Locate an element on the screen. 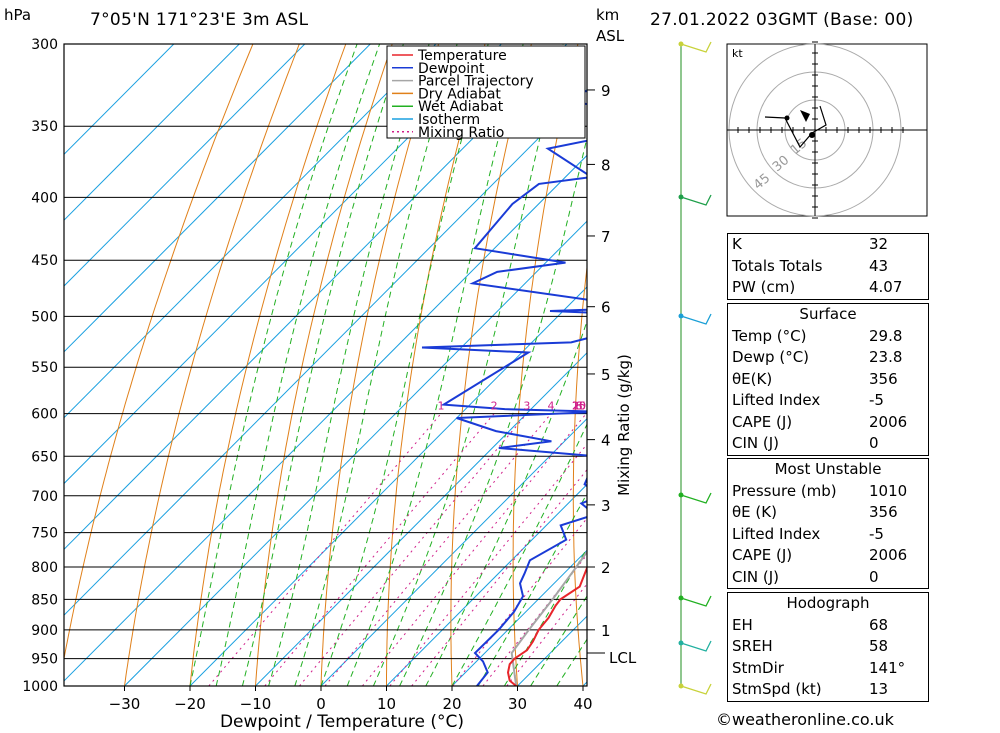 The width and height of the screenshot is (1000, 733). pressure-tick-label: 550 is located at coordinates (44, 368).